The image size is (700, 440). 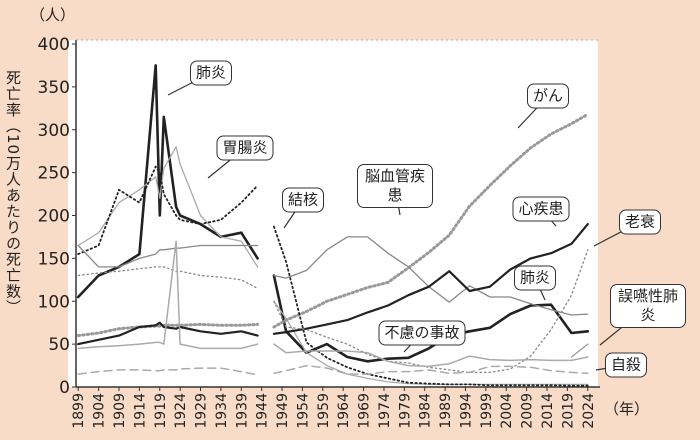 What do you see at coordinates (242, 411) in the screenshot?
I see `x-tick-label: 1939` at bounding box center [242, 411].